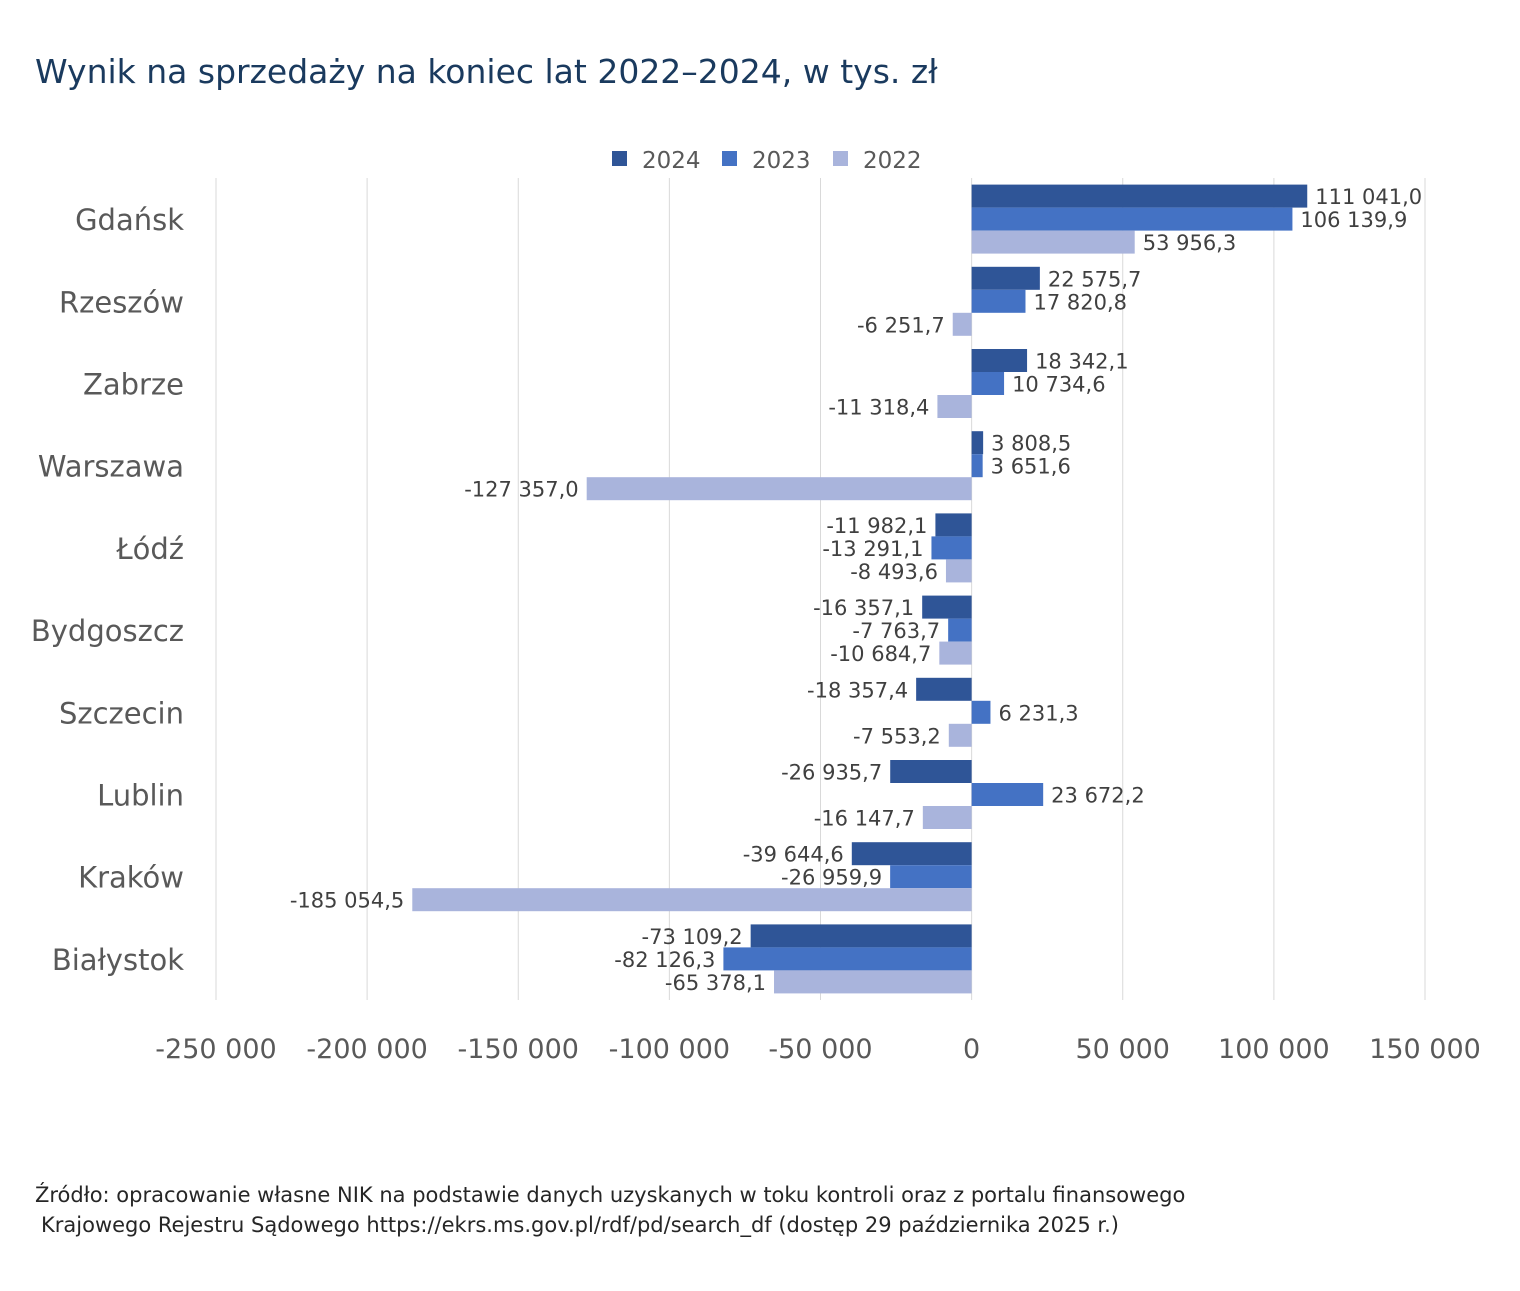  I want to click on data-label-zabrze-2024: 18 342,1, so click(1082, 362).